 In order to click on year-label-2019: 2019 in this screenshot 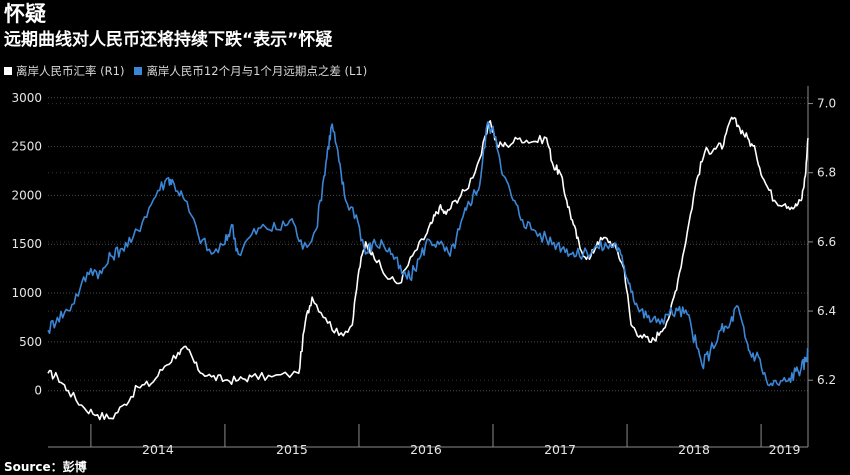, I will do `click(785, 449)`.